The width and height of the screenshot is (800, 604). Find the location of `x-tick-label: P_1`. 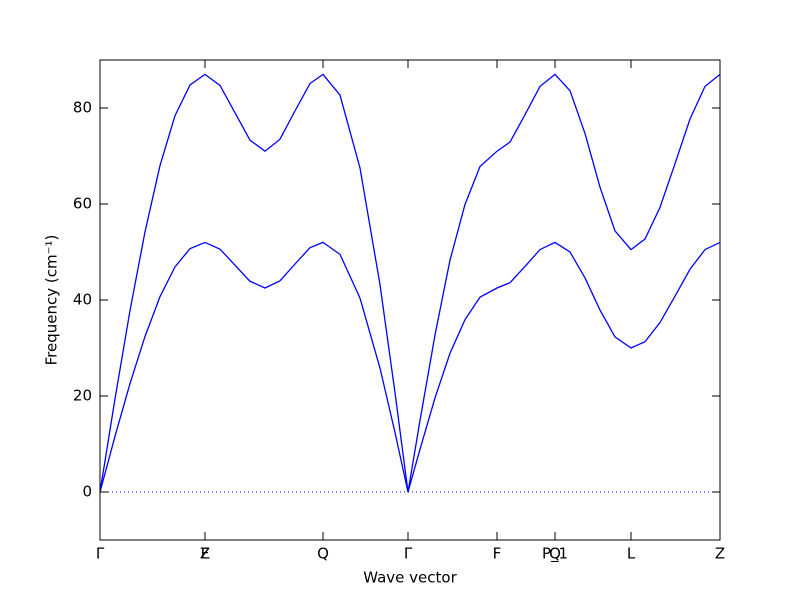

x-tick-label: P_1 is located at coordinates (555, 554).